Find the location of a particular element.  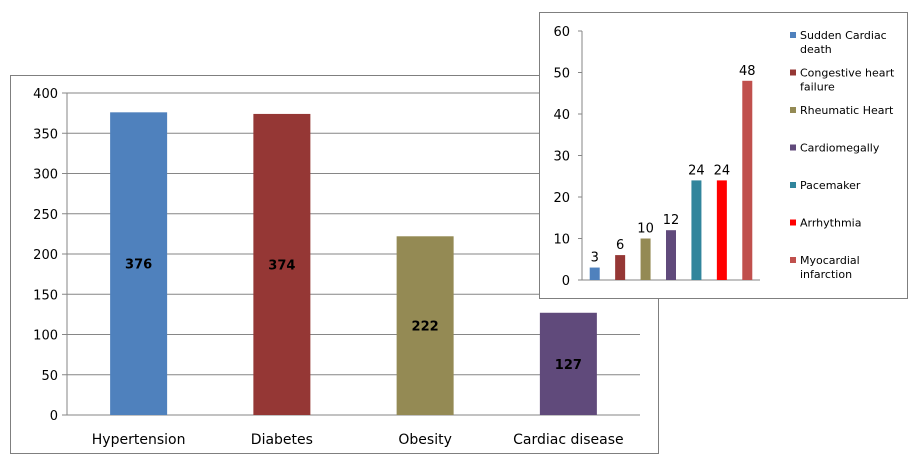

main-y-tick-label: 150 is located at coordinates (45, 295).